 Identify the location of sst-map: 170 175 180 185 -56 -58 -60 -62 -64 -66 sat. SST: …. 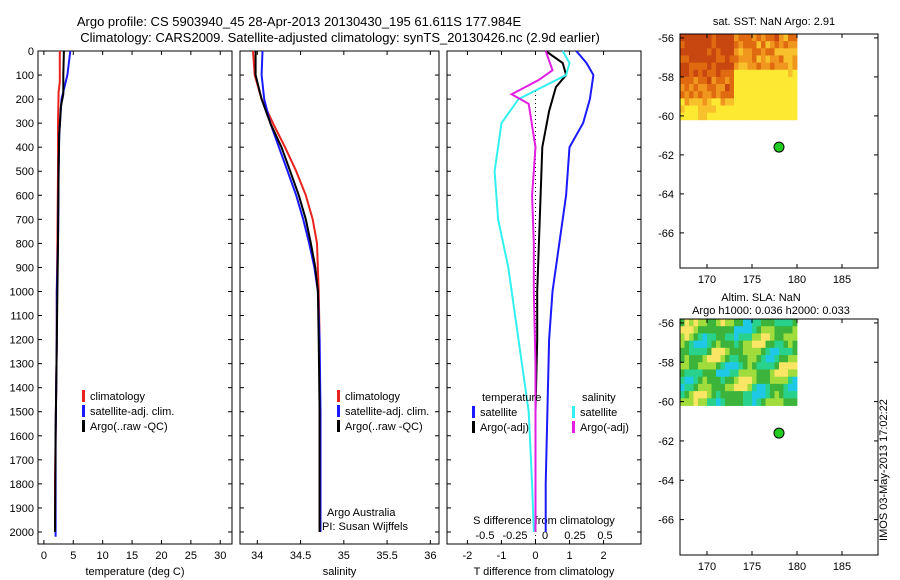
(768, 151).